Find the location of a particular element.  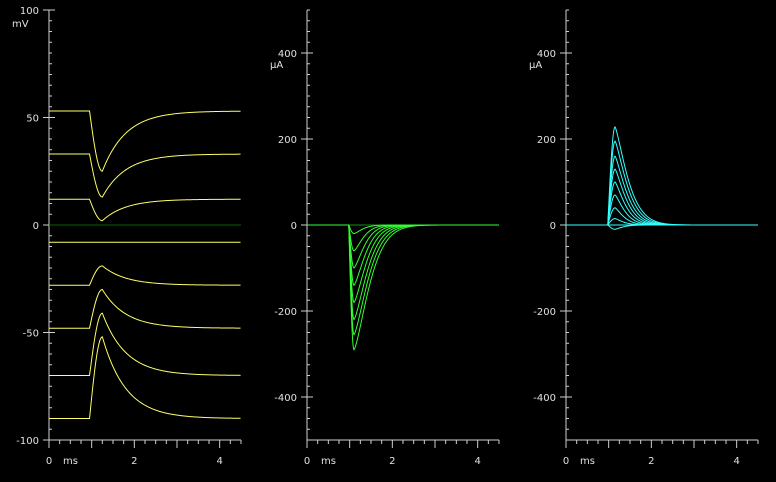

y-tick-label: 100 is located at coordinates (29, 11).